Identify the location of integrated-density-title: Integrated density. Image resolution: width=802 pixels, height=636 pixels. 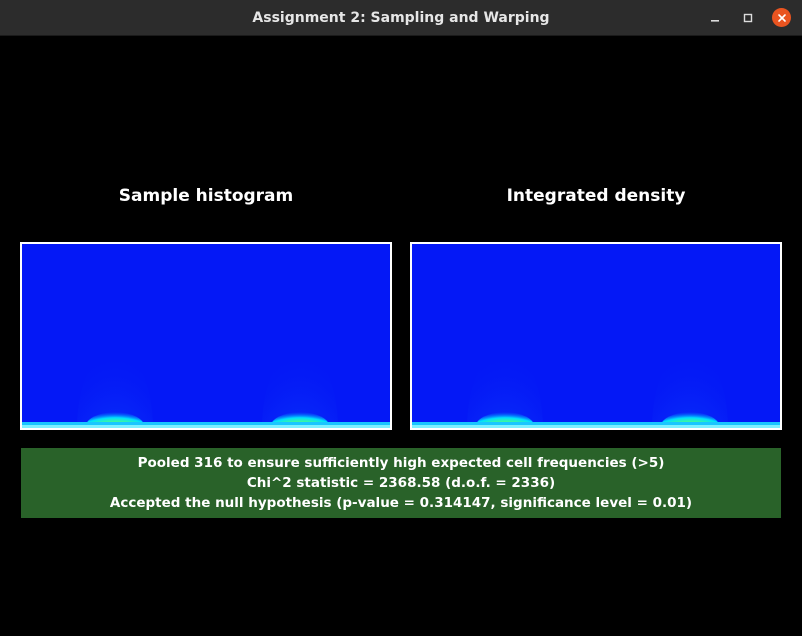
(596, 196).